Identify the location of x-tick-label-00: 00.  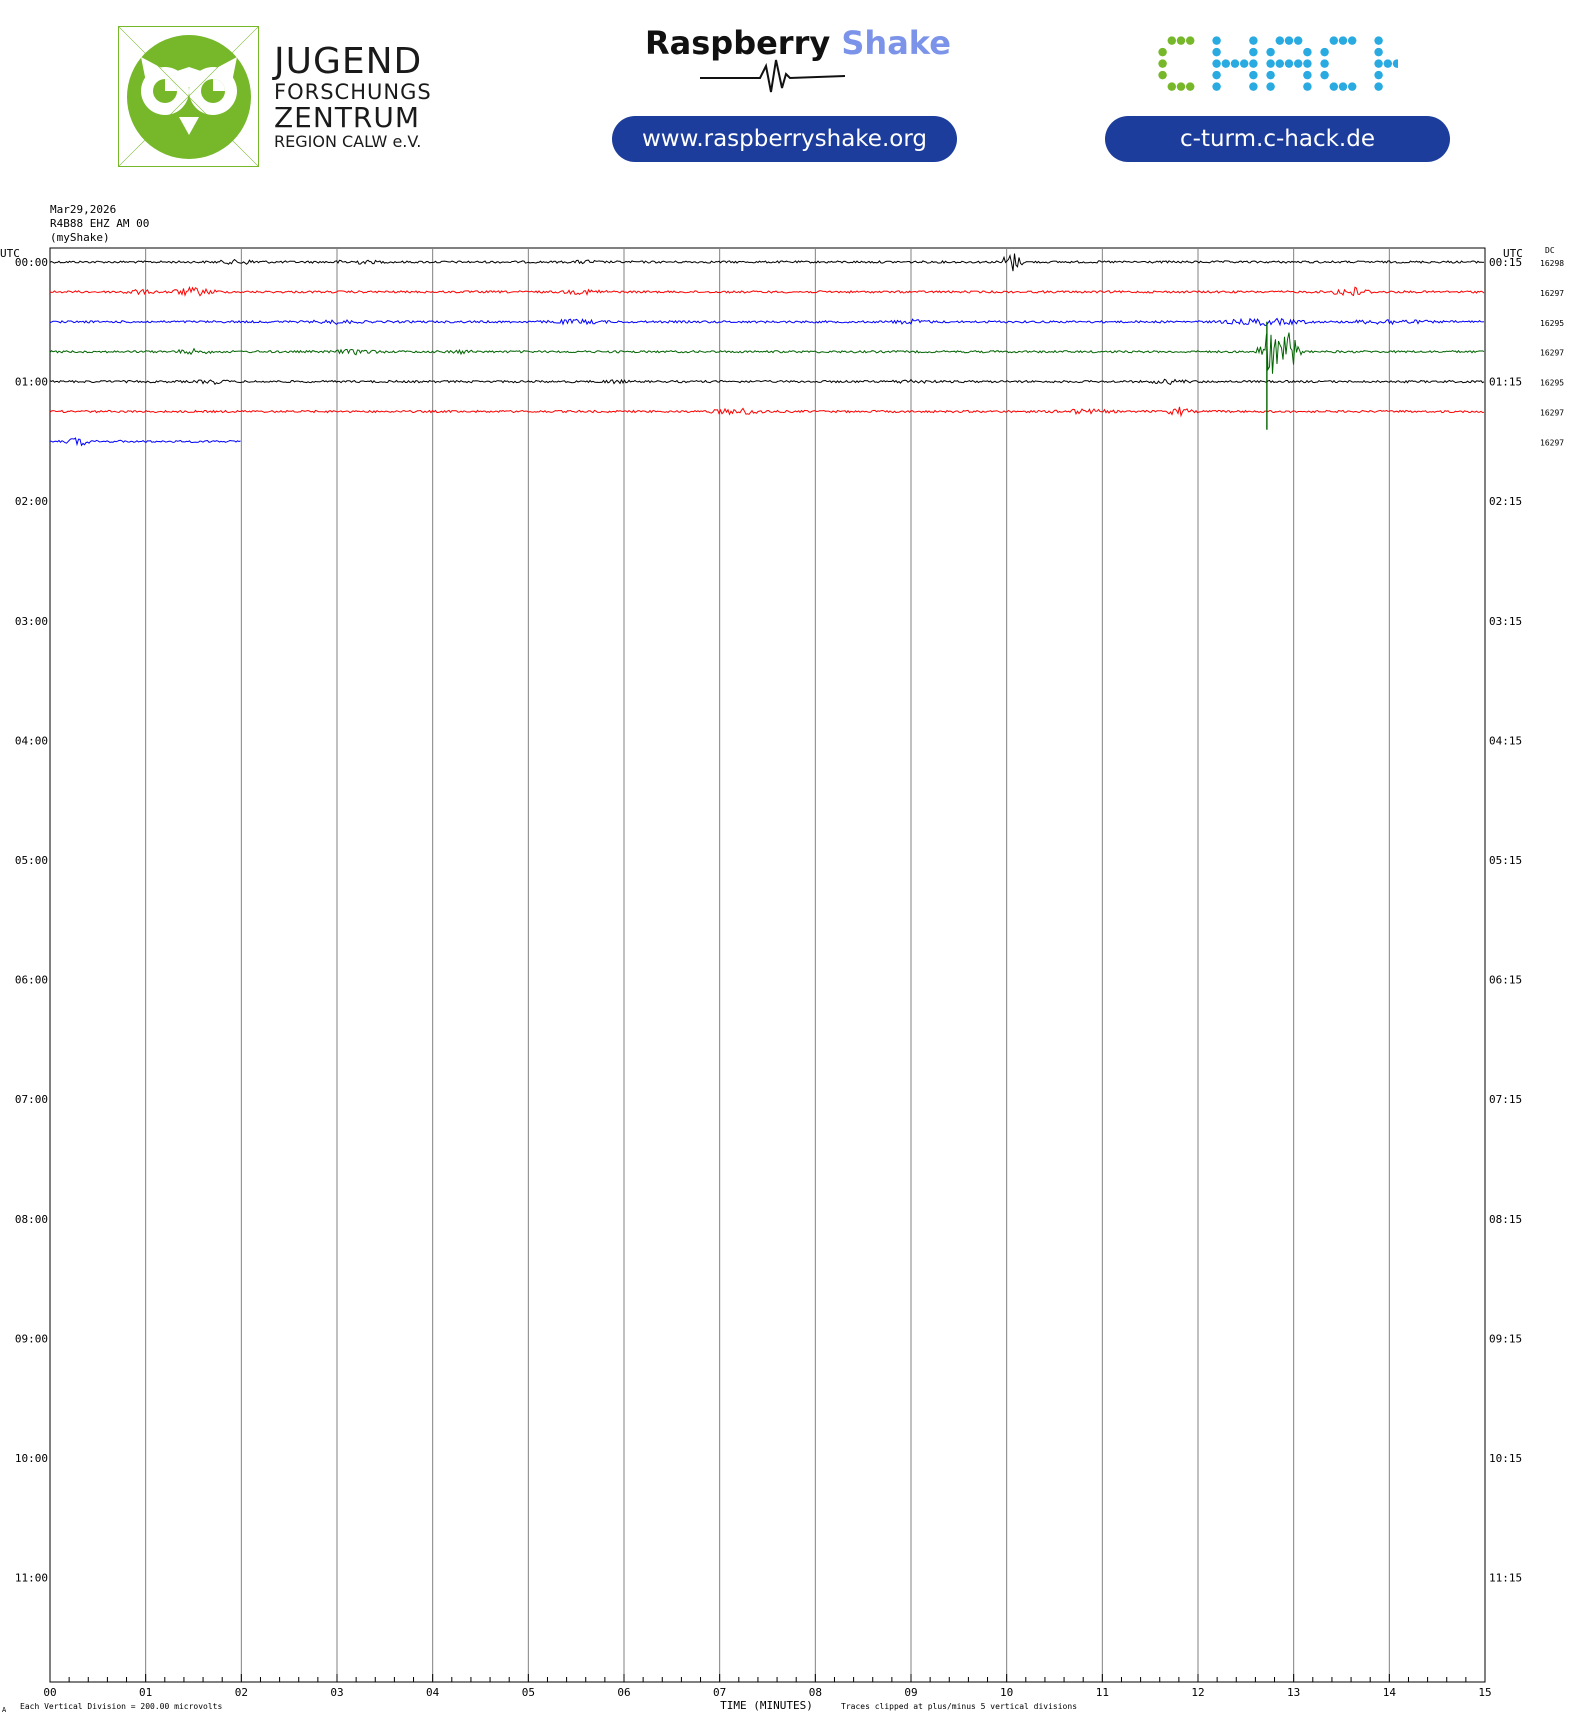
(49, 1692).